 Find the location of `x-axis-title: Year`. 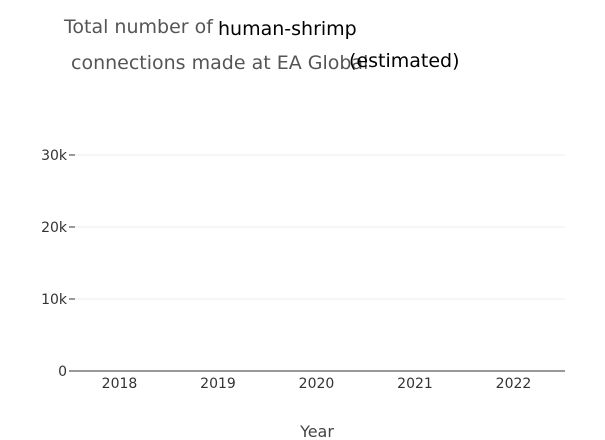

x-axis-title: Year is located at coordinates (316, 431).